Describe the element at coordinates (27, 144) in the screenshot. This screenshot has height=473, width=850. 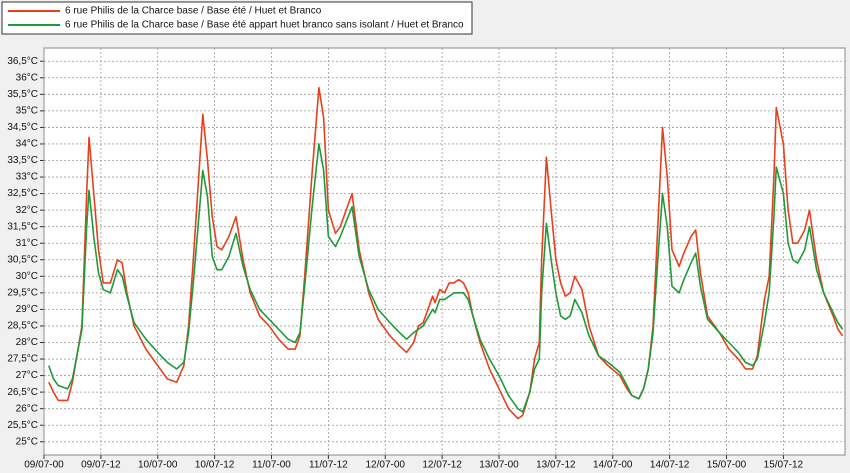
I see `y-tick-label: 34°C` at that location.